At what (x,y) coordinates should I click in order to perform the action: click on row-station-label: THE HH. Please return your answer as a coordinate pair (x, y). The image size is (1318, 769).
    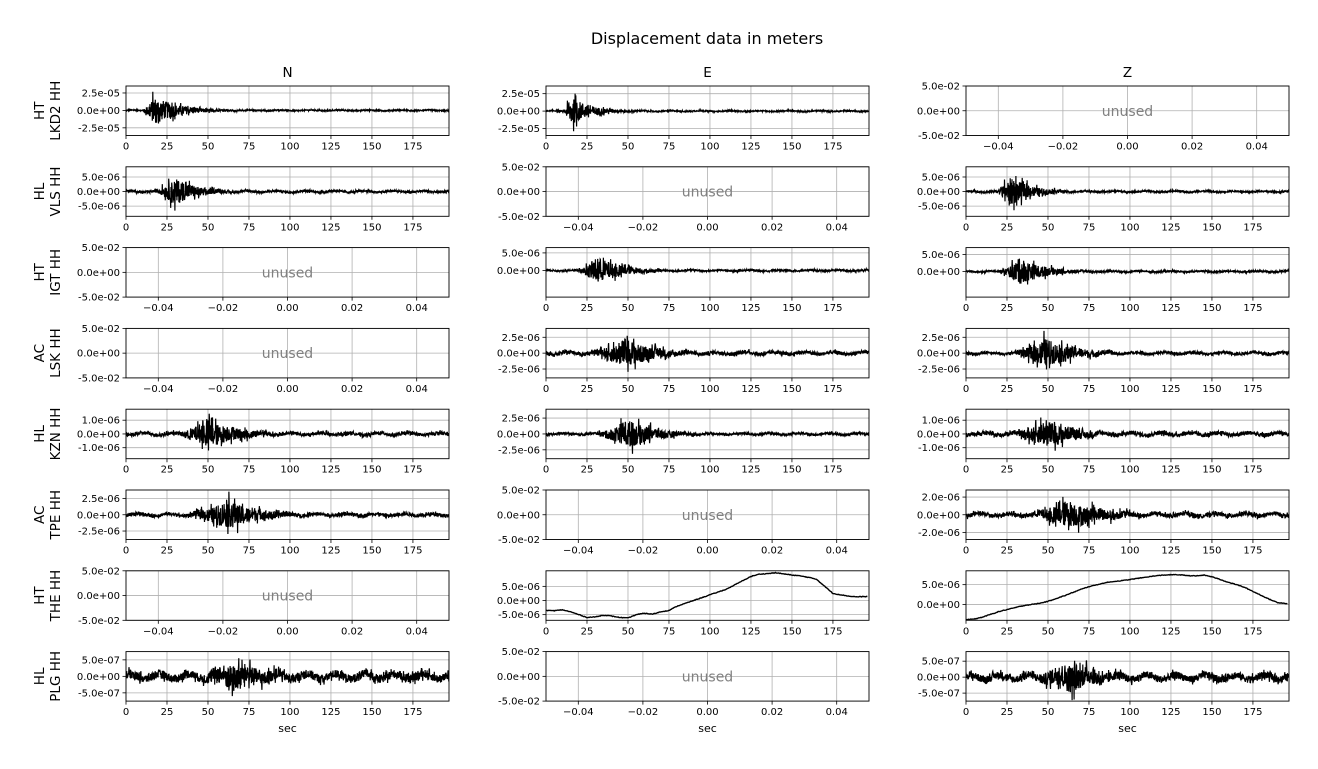
    Looking at the image, I should click on (56, 596).